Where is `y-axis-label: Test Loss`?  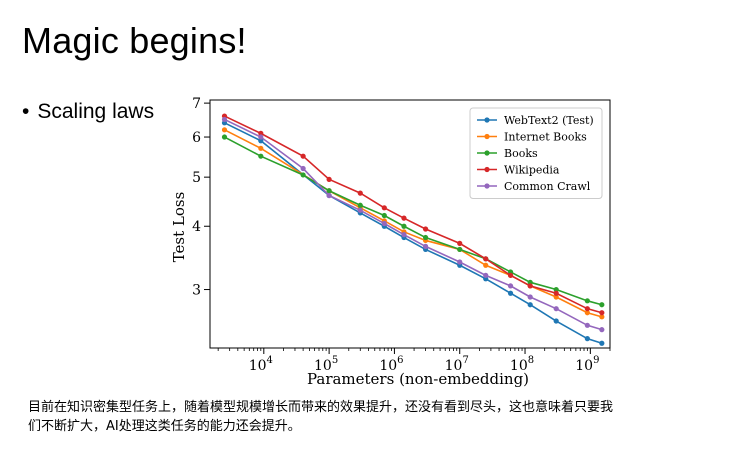 y-axis-label: Test Loss is located at coordinates (179, 227).